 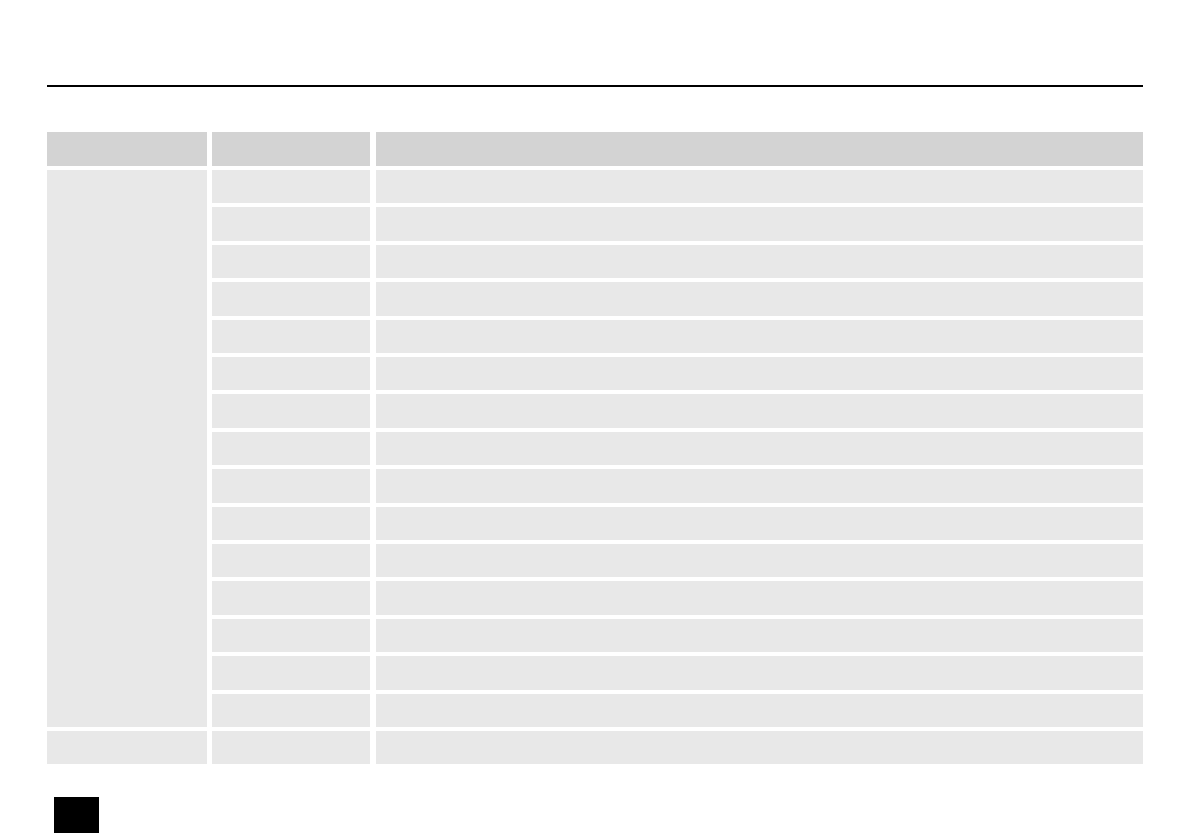 What do you see at coordinates (595, 86) in the screenshot?
I see `top-rule` at bounding box center [595, 86].